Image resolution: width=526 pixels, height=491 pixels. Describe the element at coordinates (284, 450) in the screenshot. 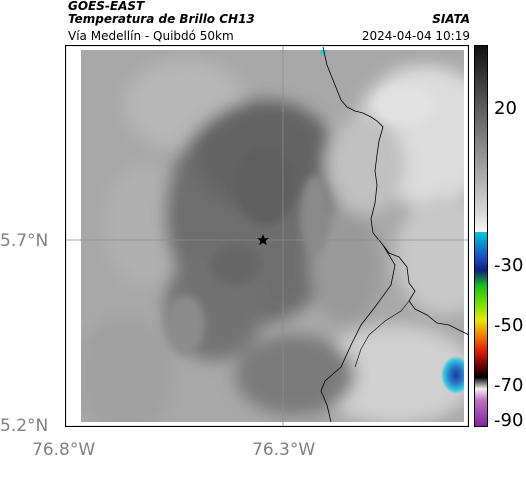

I see `x-tick-label: 76.3°W` at that location.